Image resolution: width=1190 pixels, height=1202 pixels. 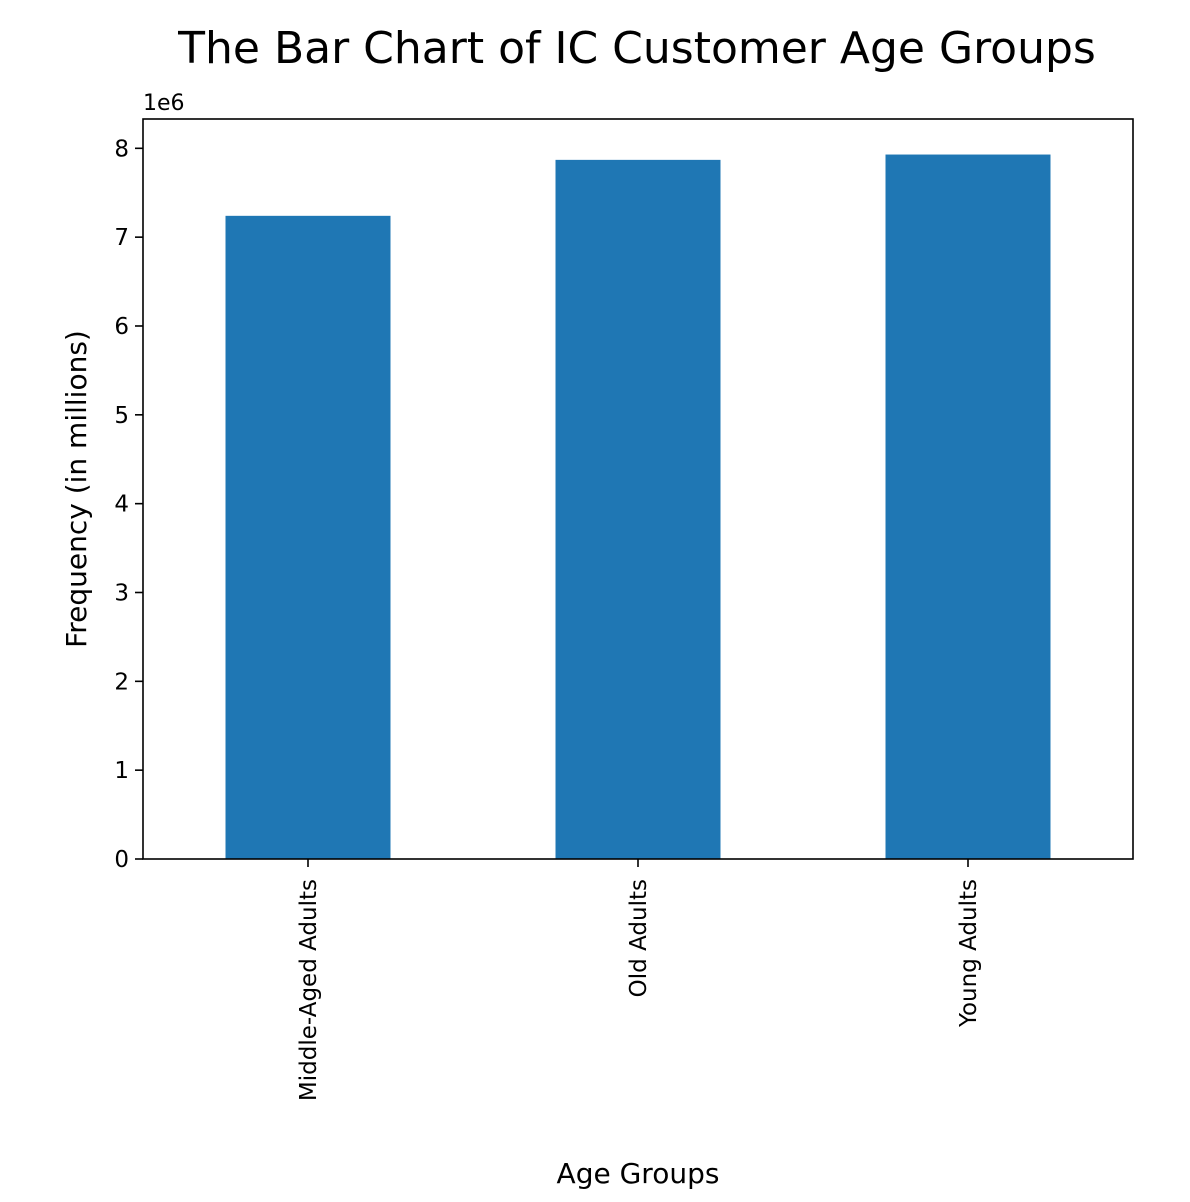 What do you see at coordinates (164, 103) in the screenshot?
I see `y-offset-label: 1e6` at bounding box center [164, 103].